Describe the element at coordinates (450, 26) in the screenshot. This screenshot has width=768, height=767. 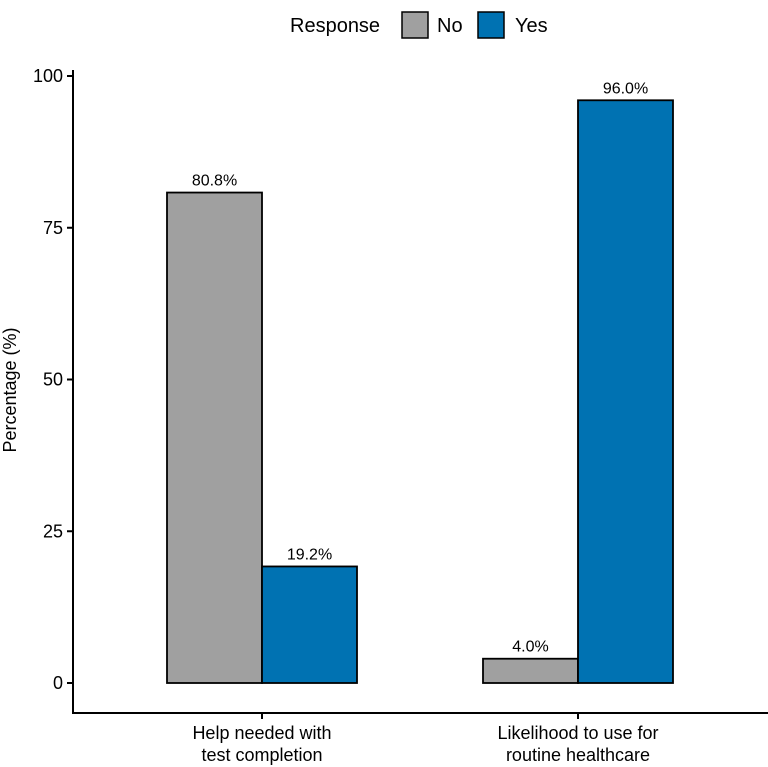
I see `legend-label-no: No` at that location.